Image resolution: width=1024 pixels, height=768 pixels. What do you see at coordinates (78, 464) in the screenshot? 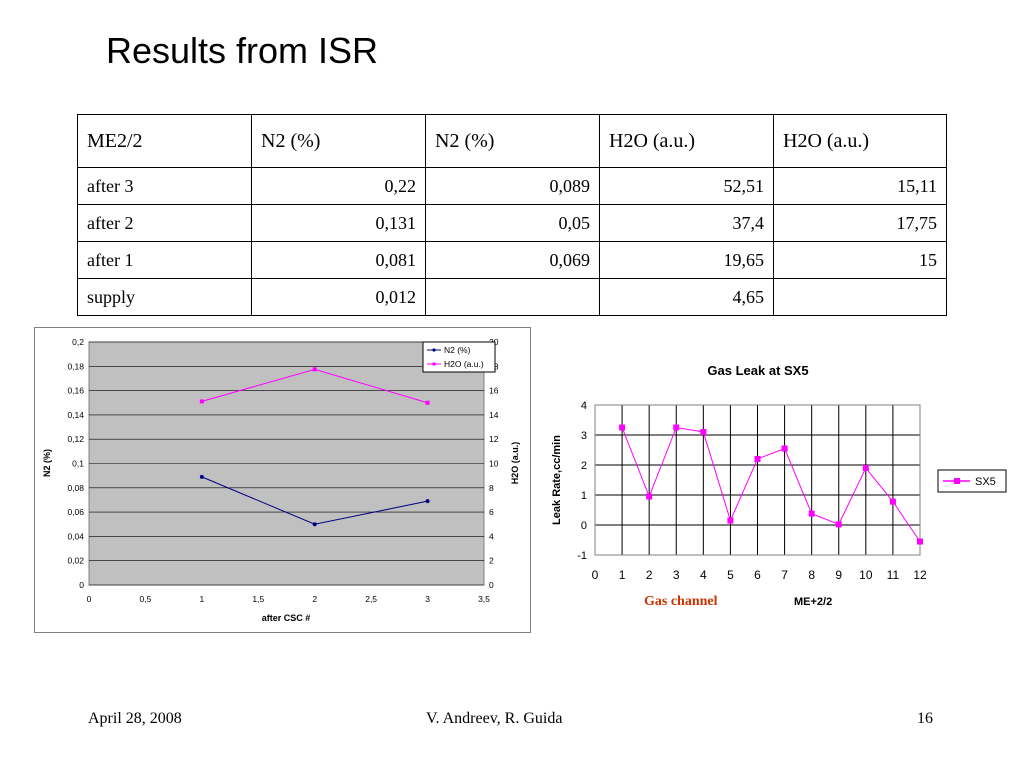
I see `y-tick-label: 0,1` at bounding box center [78, 464].